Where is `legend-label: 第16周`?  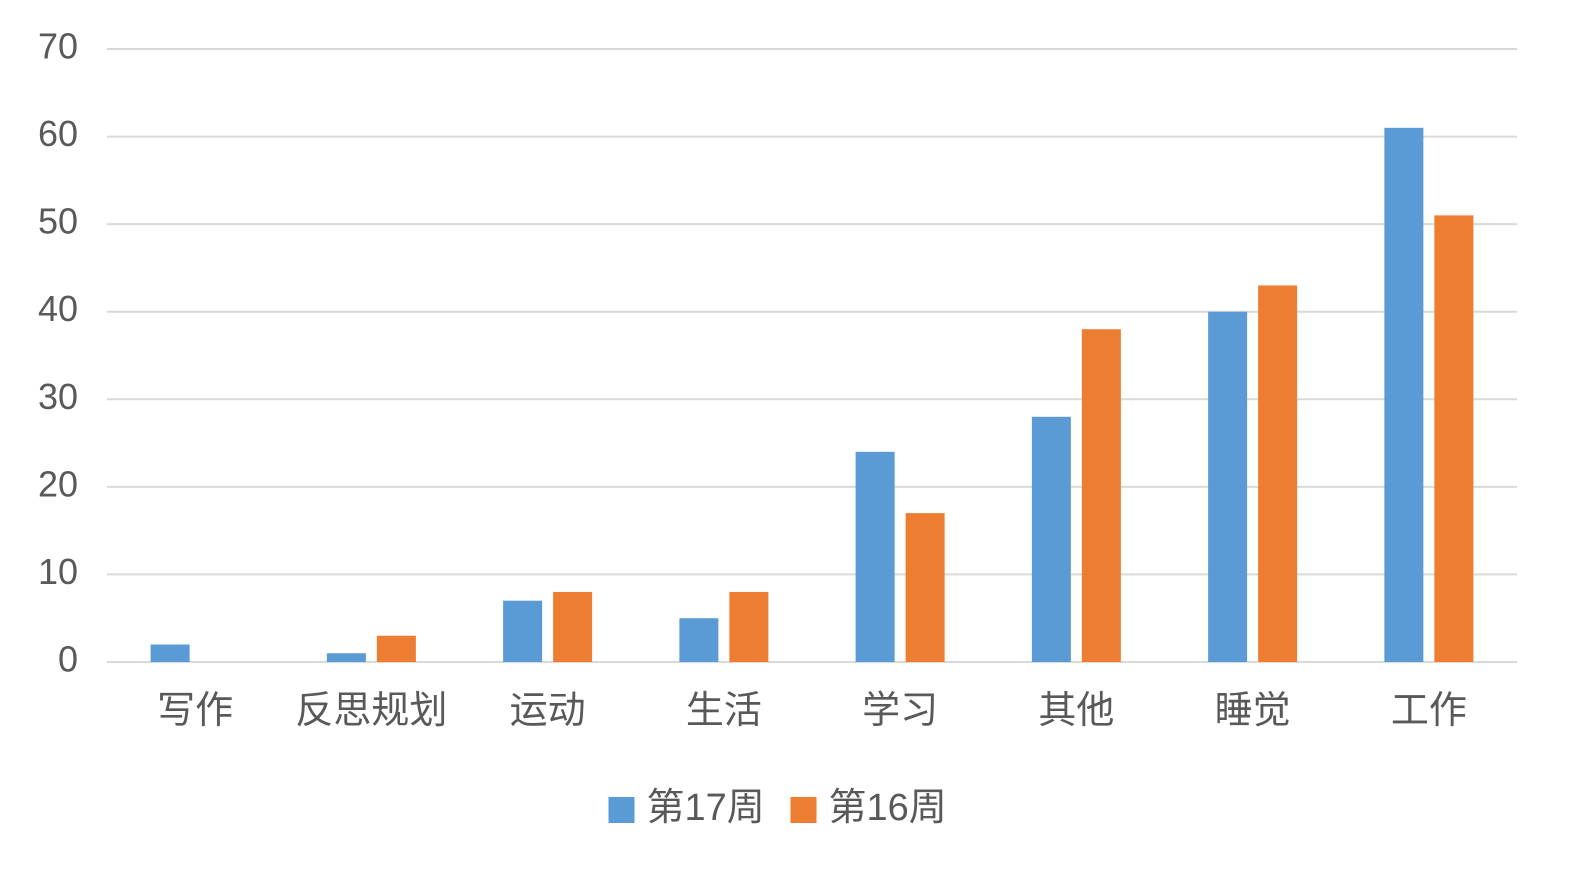 legend-label: 第16周 is located at coordinates (888, 808).